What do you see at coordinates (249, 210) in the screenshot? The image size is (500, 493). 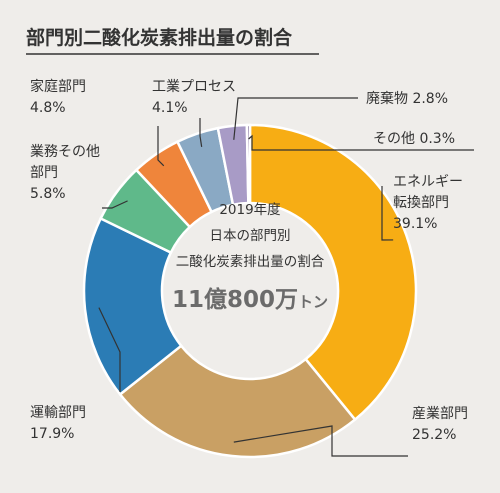 I see `center-year: 2019年度` at bounding box center [249, 210].